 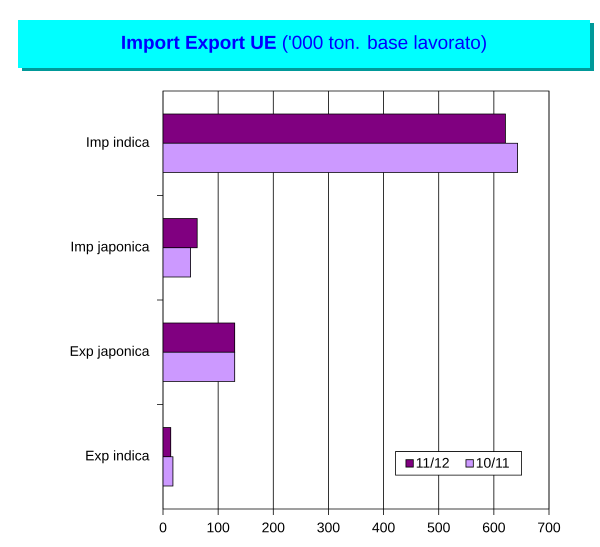 I want to click on y-tick-label: Imp japonica, so click(x=111, y=247).